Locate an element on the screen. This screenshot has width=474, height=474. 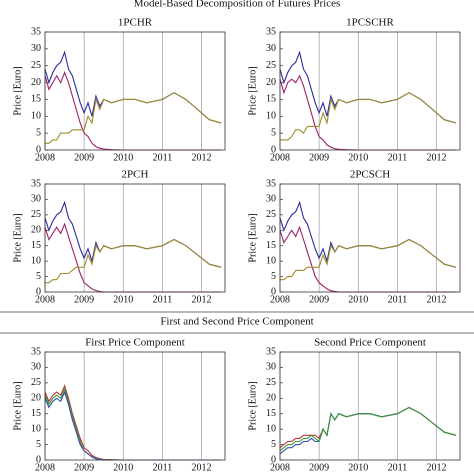
section-title: First and Second Price Component is located at coordinates (236, 322).